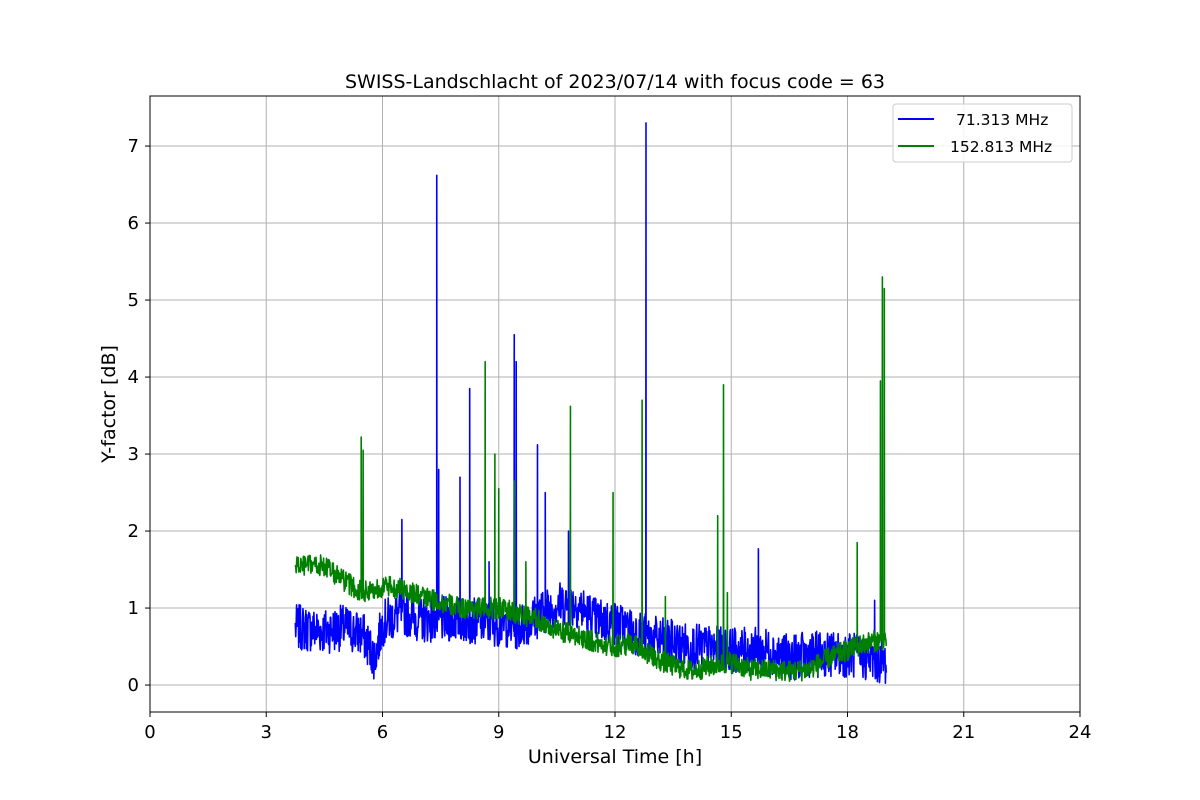 The image size is (1200, 800). What do you see at coordinates (1002, 120) in the screenshot?
I see `legend-label-series-1: 71.313 MHz` at bounding box center [1002, 120].